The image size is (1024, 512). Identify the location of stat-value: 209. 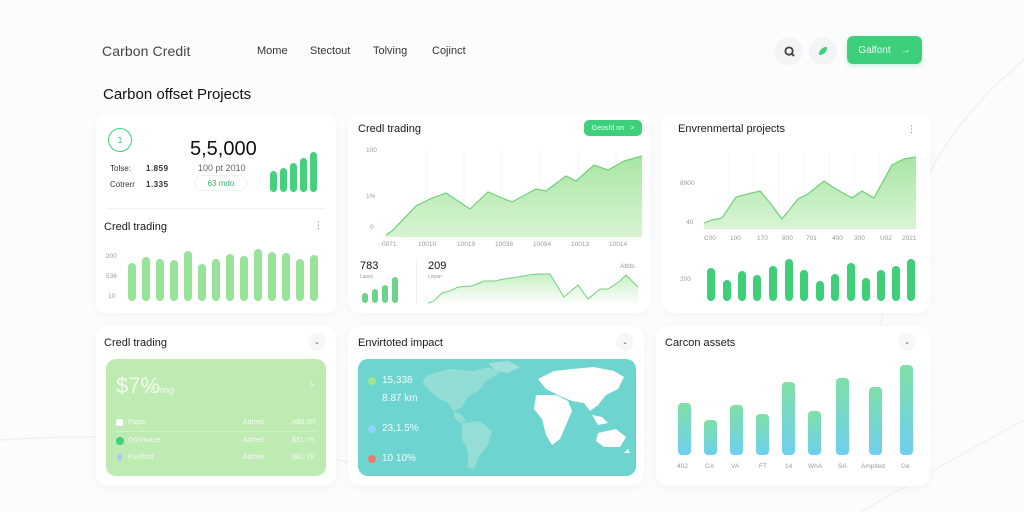
(437, 266).